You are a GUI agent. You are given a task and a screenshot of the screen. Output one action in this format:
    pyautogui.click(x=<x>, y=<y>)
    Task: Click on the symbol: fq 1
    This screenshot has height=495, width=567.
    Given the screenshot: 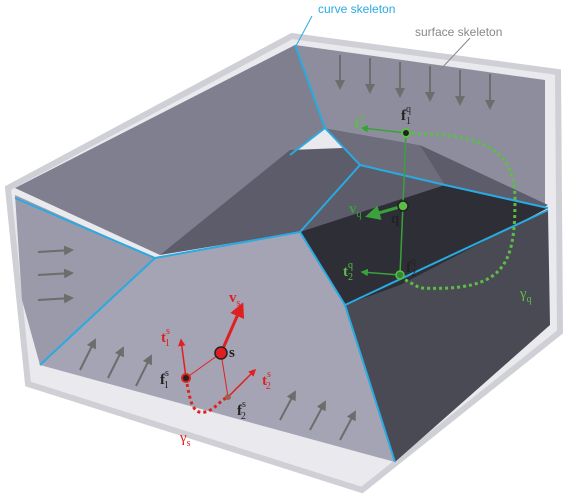 What is the action you would take?
    pyautogui.click(x=406, y=115)
    